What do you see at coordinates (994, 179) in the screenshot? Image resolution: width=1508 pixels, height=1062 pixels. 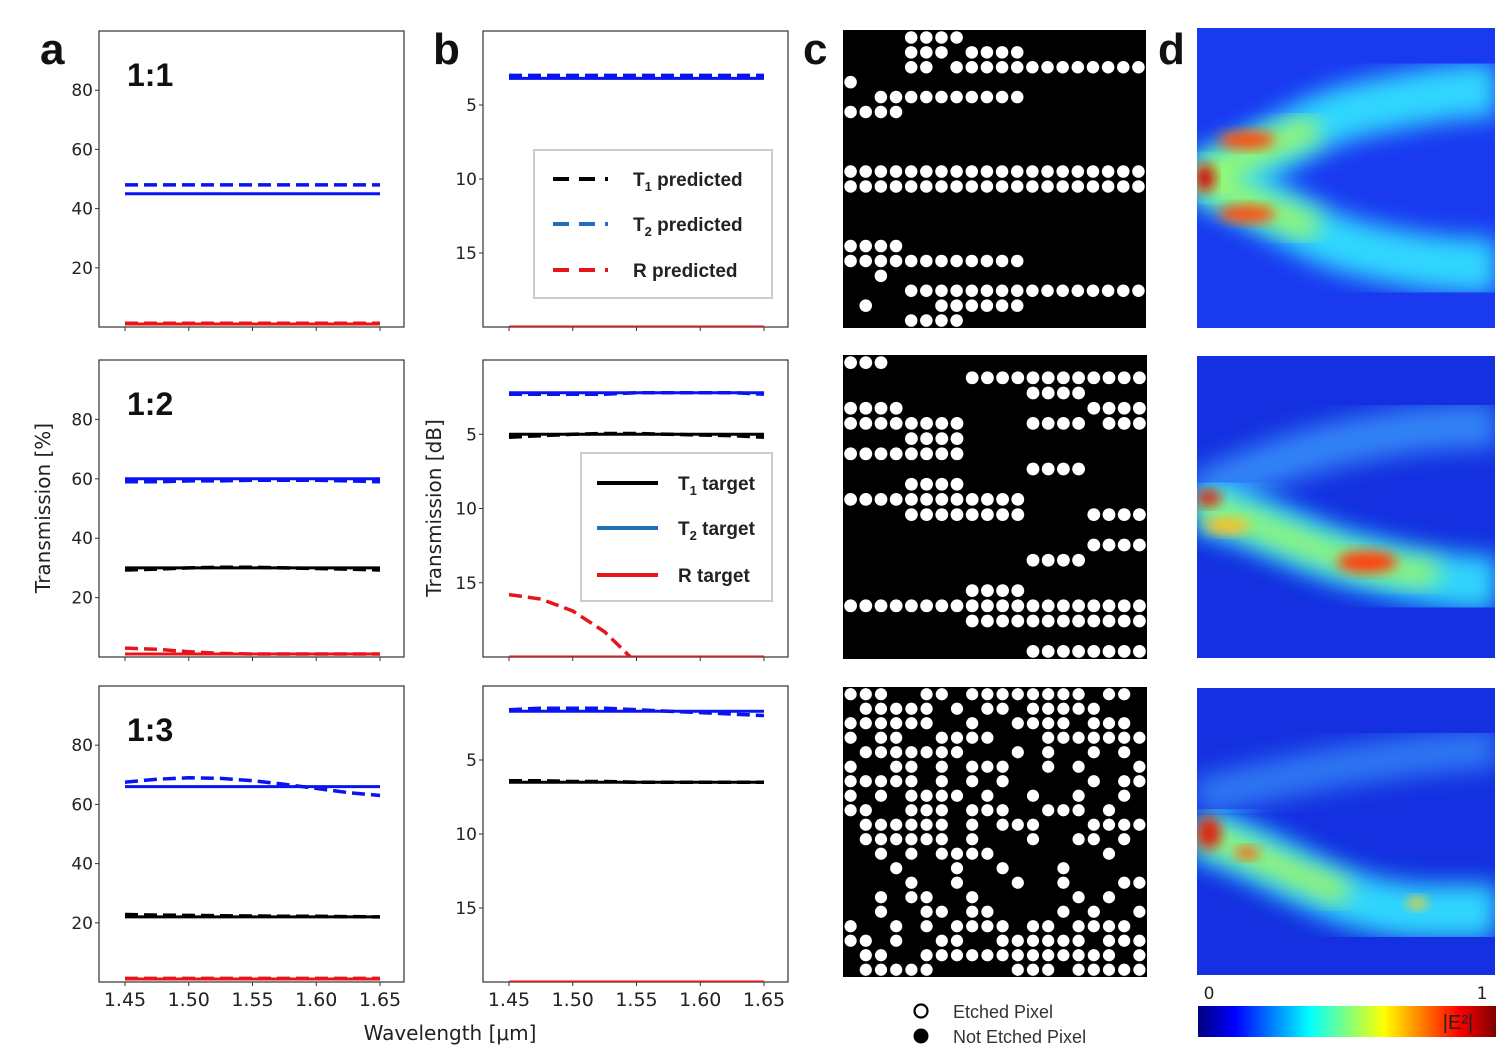 I see `pixel-map-background` at bounding box center [994, 179].